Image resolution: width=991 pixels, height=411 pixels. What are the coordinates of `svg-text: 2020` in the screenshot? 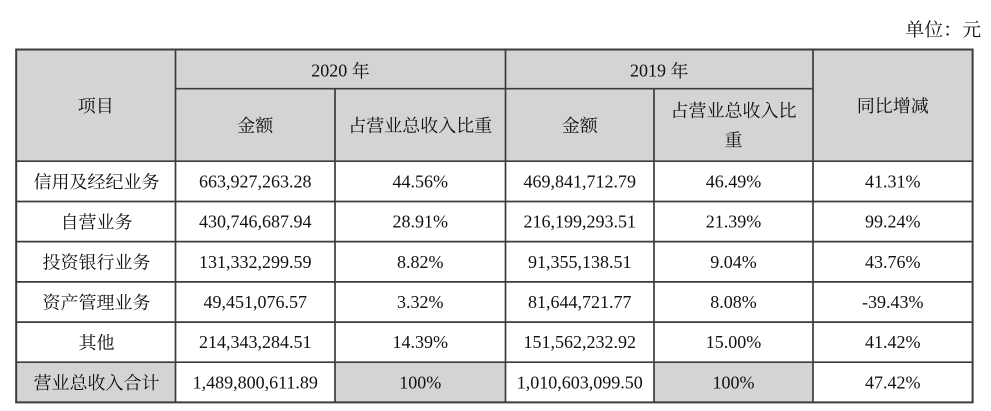 It's located at (329, 71).